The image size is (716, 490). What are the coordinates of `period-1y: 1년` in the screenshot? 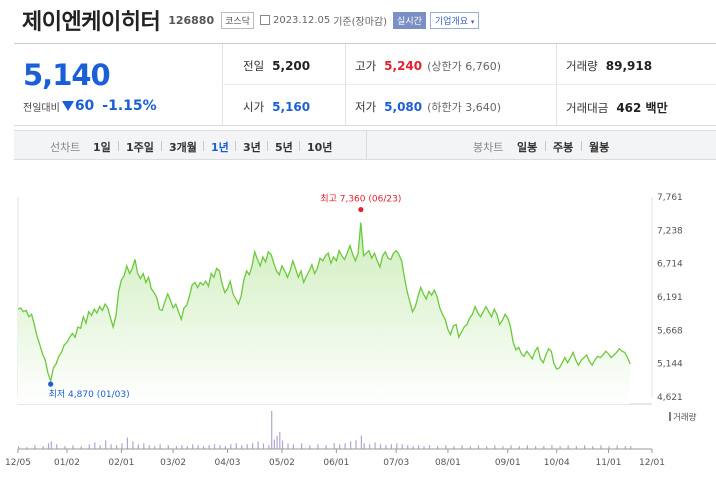 It's located at (220, 147).